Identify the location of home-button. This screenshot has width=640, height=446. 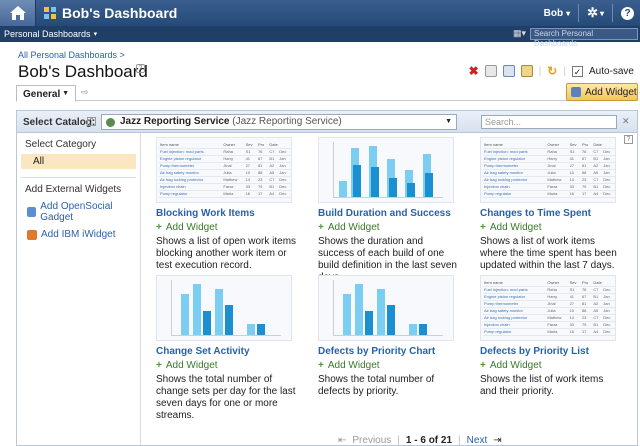
(18, 13).